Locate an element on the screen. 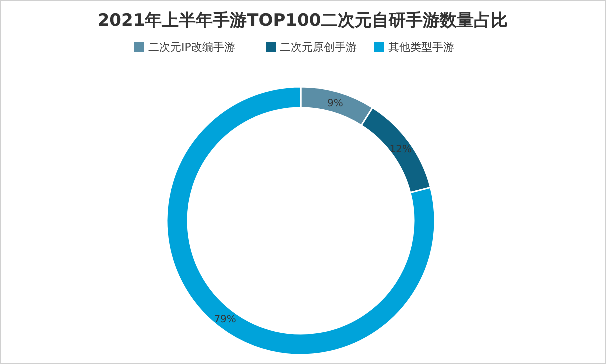 This screenshot has height=364, width=606. data-label: 9% is located at coordinates (336, 104).